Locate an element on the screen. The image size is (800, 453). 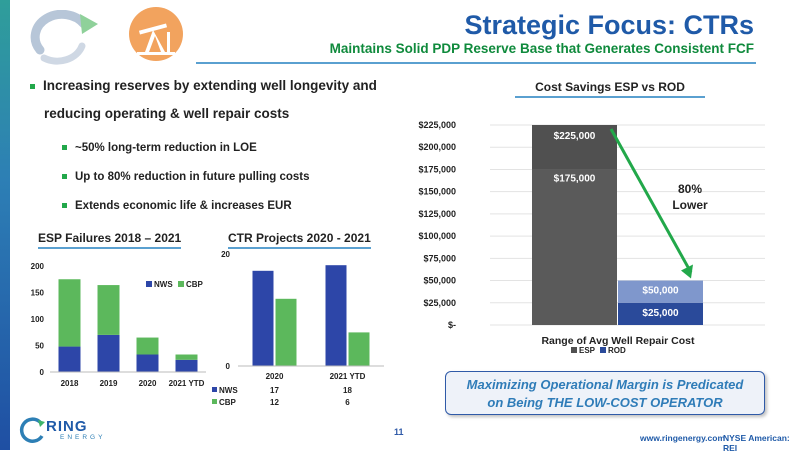
y-tick-label: 200 is located at coordinates (38, 266).